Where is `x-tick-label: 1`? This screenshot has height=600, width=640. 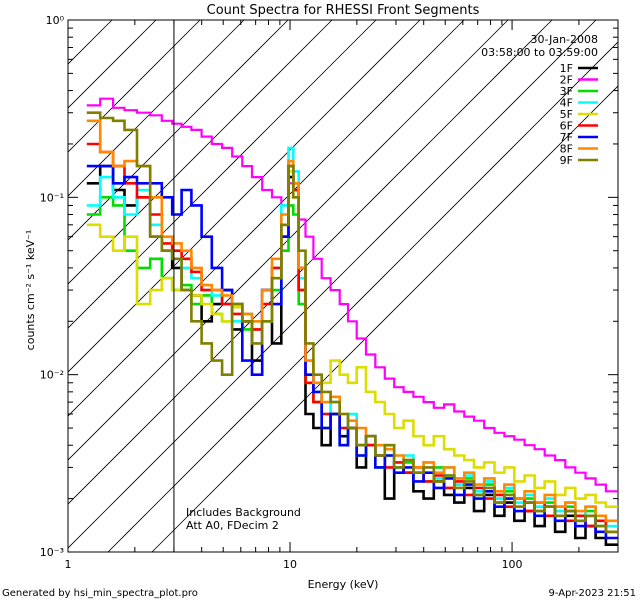 x-tick-label: 1 is located at coordinates (68, 564).